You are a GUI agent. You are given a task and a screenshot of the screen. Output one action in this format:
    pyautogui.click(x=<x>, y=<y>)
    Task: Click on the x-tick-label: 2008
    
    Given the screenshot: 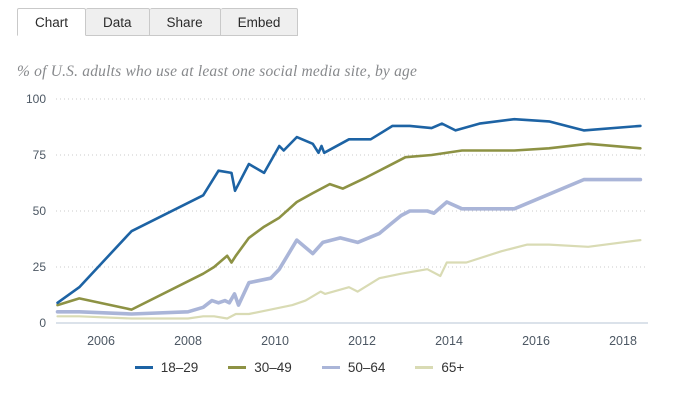 What is the action you would take?
    pyautogui.click(x=188, y=341)
    